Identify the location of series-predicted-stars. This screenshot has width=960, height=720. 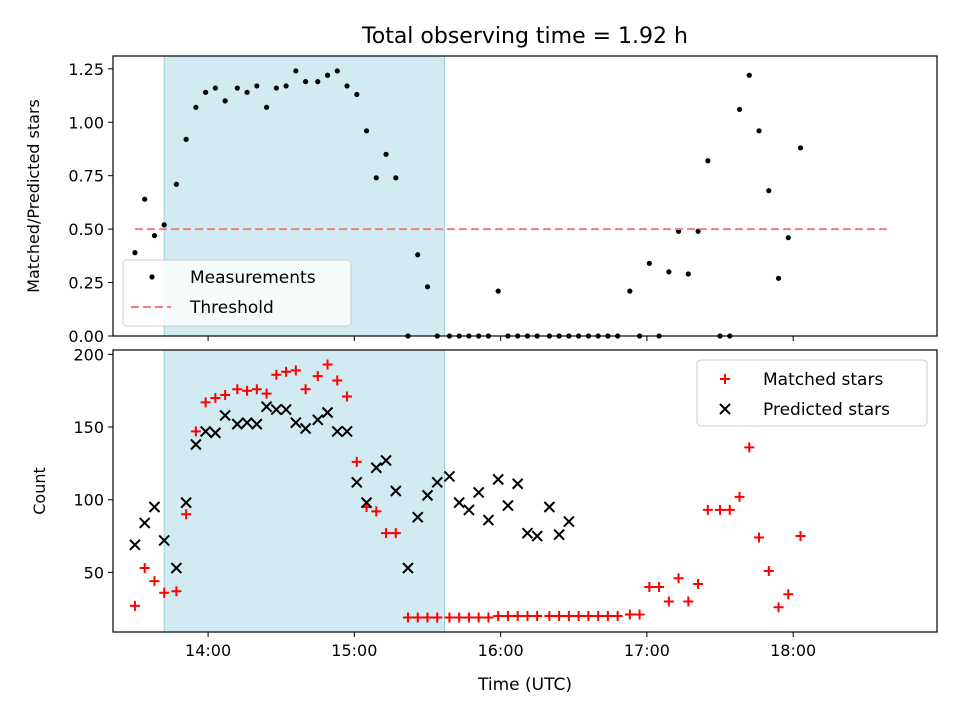
(352, 487).